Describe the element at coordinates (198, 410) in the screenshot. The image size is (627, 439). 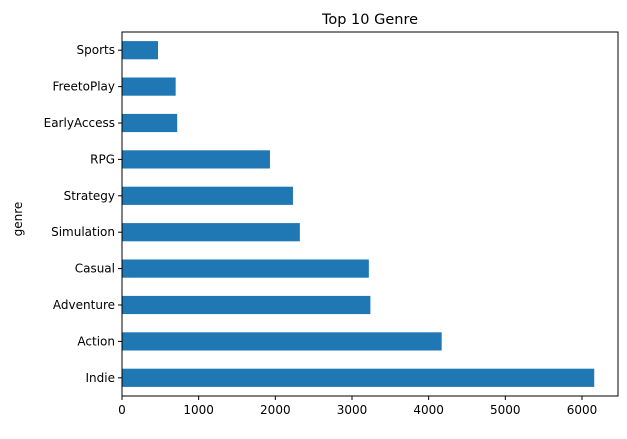
I see `x-tick-label: 1000` at that location.